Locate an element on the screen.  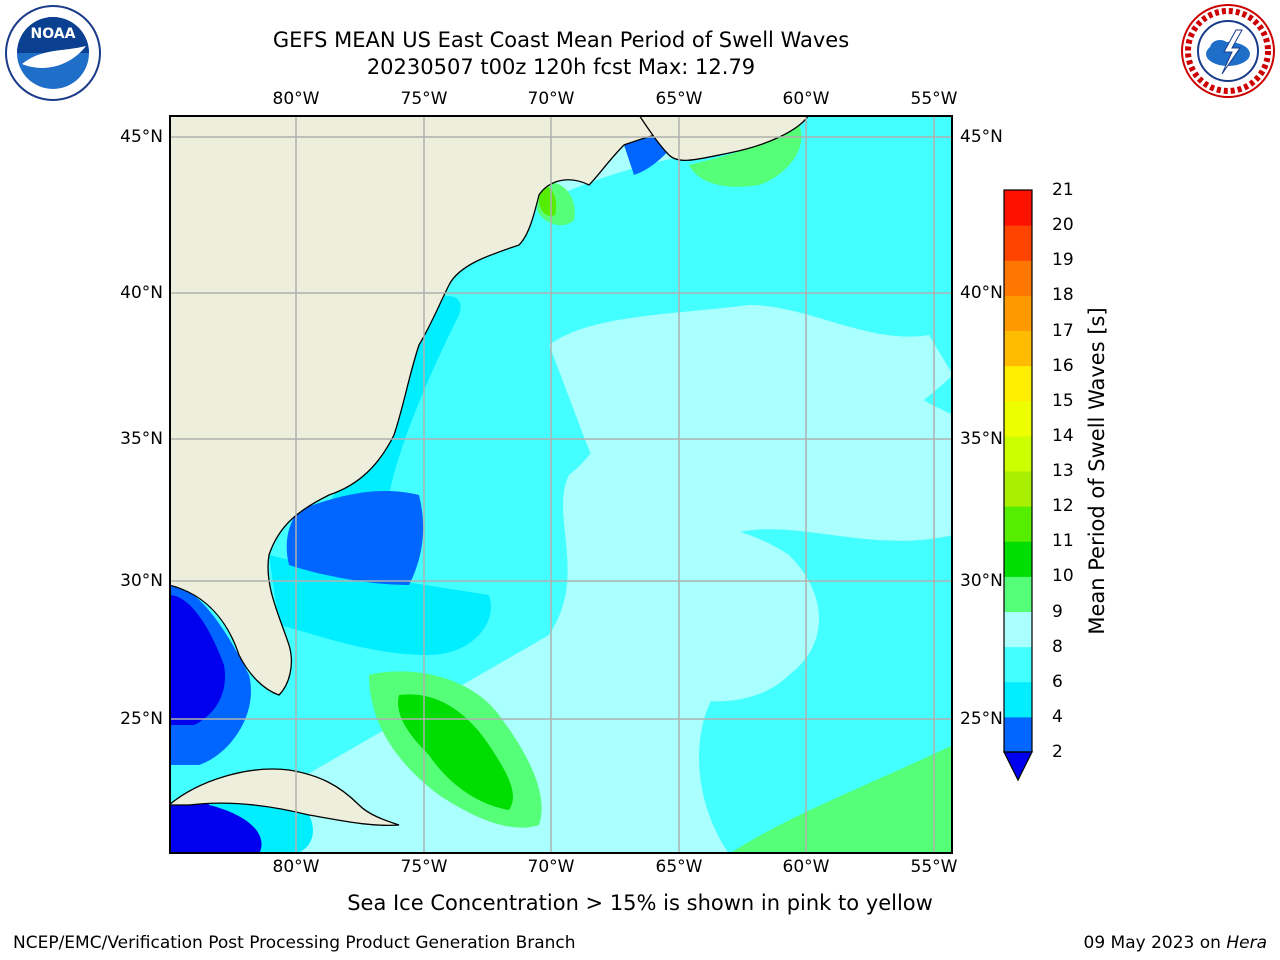
colorbar-tick-label: 9 is located at coordinates (1057, 611).